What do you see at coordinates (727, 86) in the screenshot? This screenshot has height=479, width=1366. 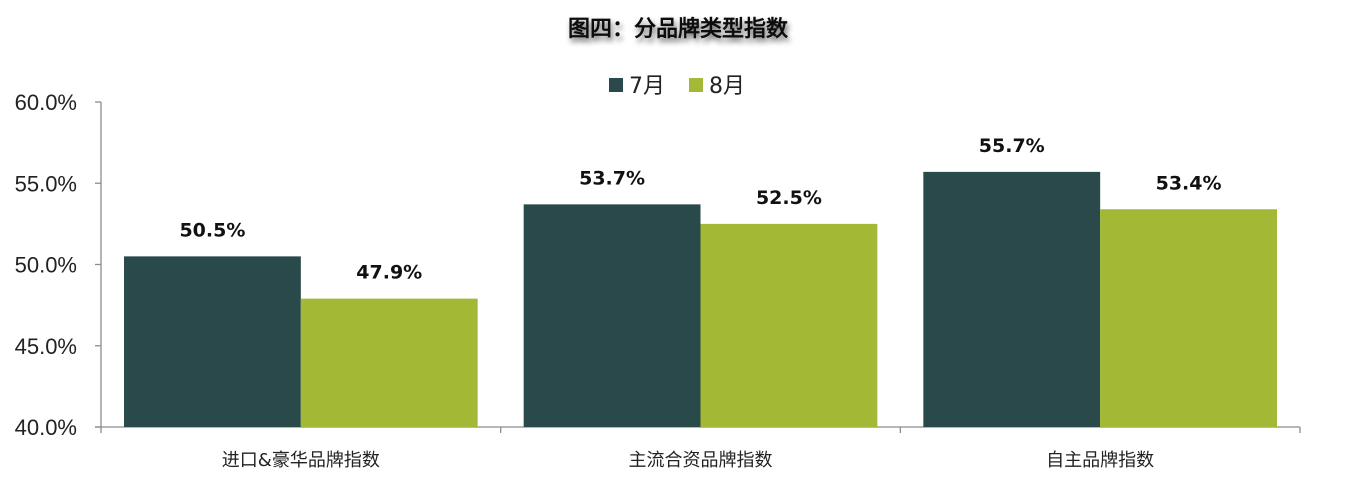 I see `legend-label: 8月` at bounding box center [727, 86].